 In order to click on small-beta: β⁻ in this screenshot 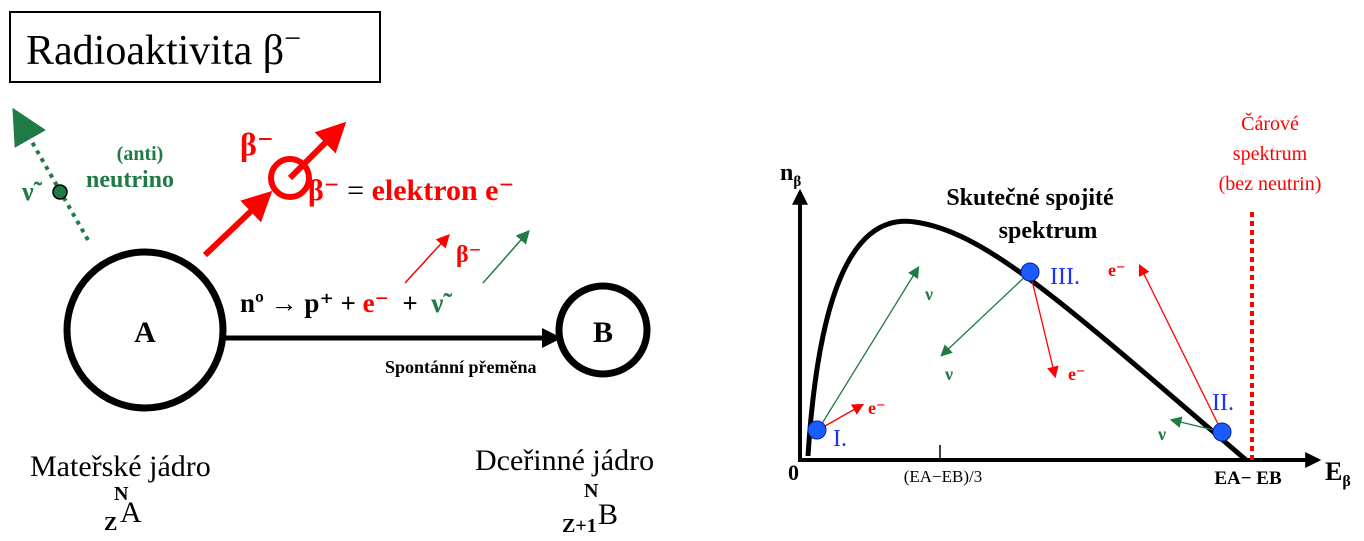, I will do `click(468, 255)`.